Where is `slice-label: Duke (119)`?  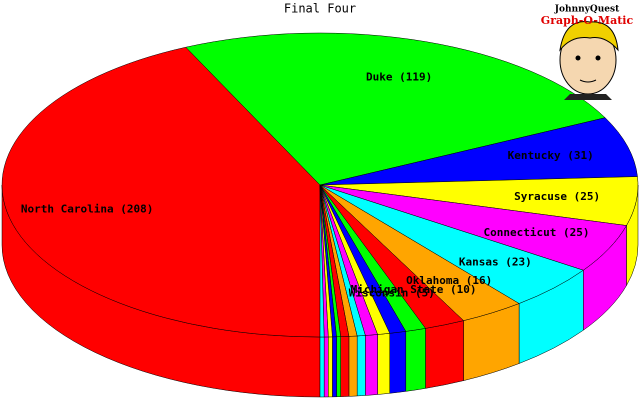 slice-label: Duke (119) is located at coordinates (399, 76).